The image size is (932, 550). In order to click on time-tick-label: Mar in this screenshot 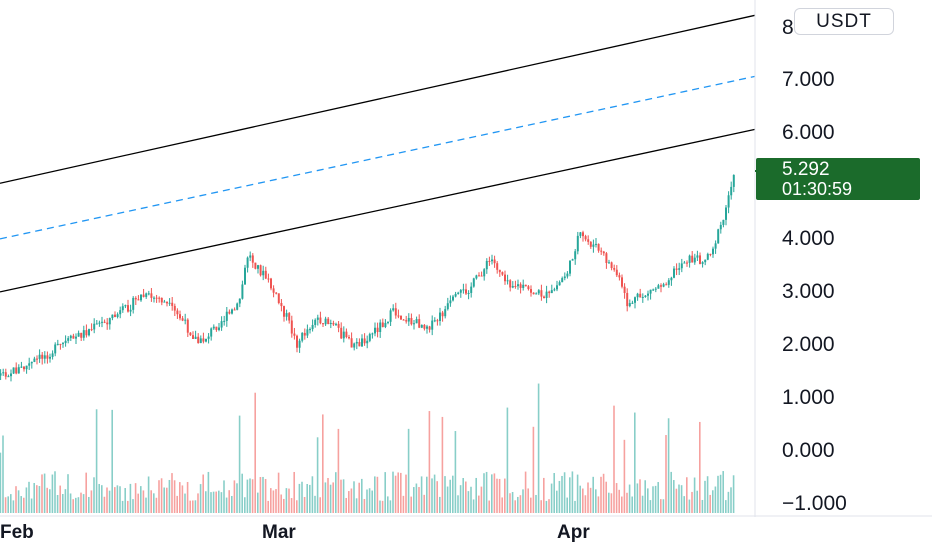, I will do `click(279, 532)`.